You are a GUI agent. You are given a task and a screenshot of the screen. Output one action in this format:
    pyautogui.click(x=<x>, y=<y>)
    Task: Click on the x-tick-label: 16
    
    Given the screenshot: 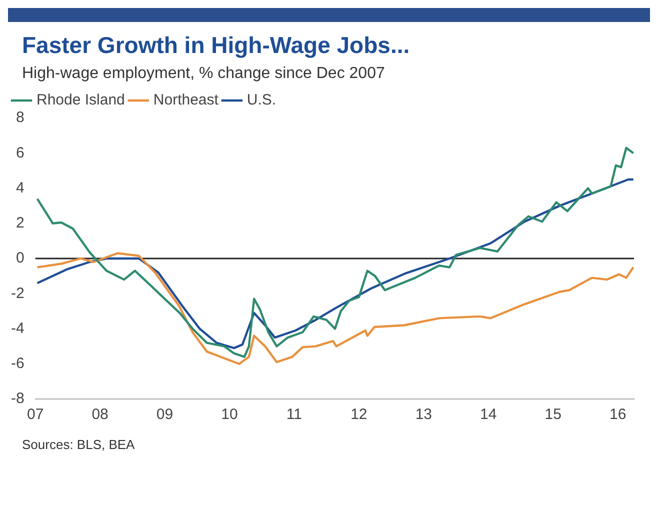 What is the action you would take?
    pyautogui.click(x=617, y=415)
    